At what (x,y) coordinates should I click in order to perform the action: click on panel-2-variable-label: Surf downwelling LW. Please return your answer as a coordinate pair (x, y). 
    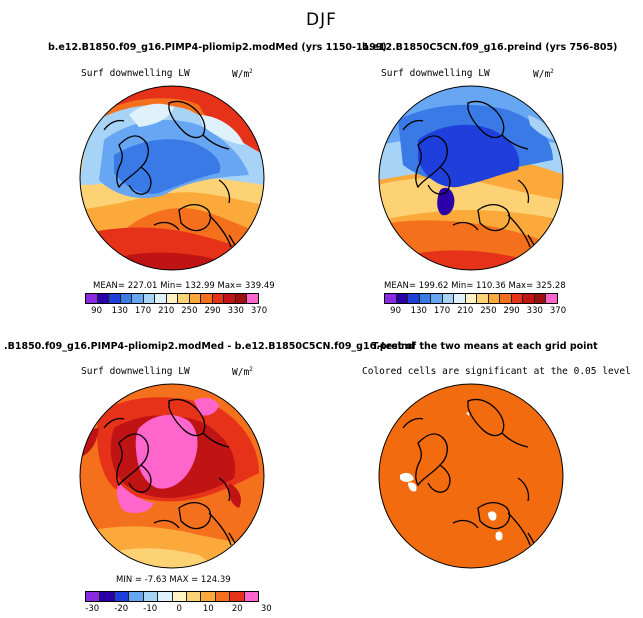
    Looking at the image, I should click on (435, 73).